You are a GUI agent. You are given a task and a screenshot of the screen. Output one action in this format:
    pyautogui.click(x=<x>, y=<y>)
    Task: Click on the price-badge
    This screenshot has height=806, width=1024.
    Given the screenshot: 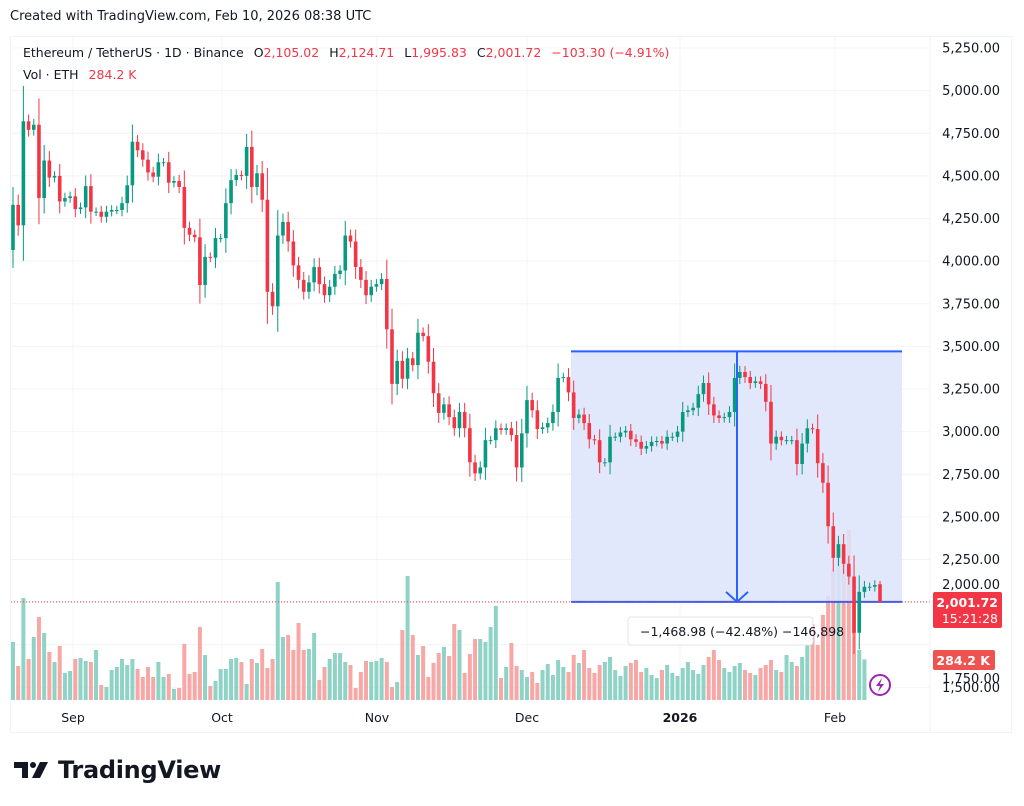 What is the action you would take?
    pyautogui.click(x=967, y=610)
    